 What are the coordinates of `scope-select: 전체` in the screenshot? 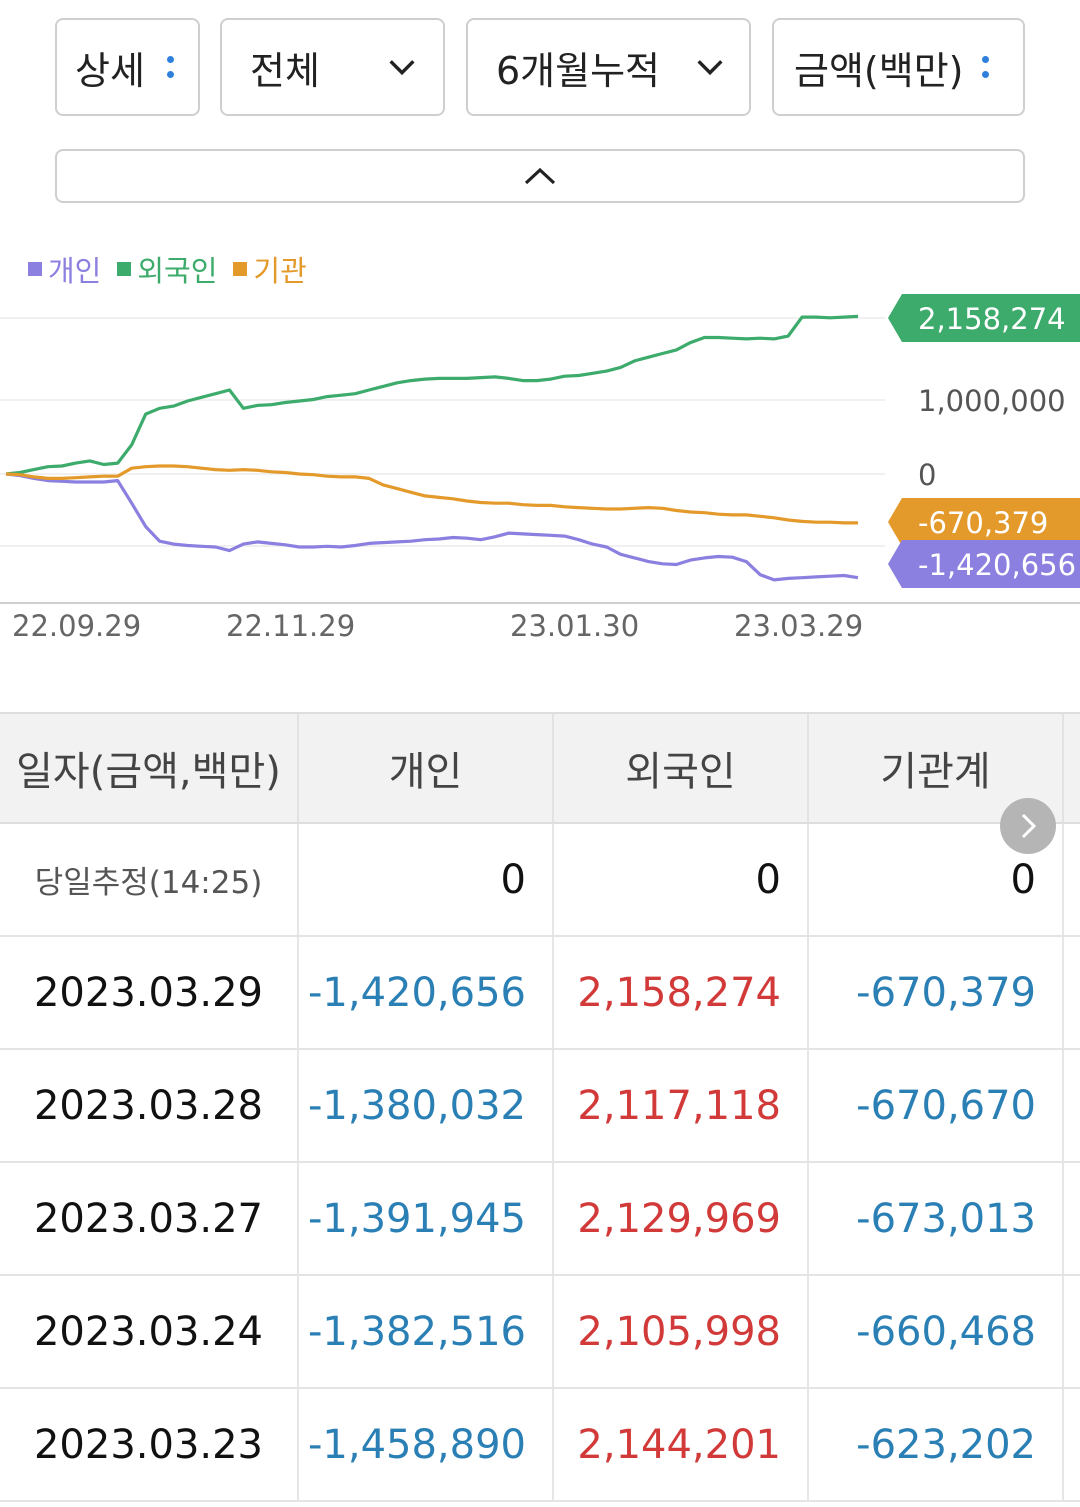 It's located at (332, 67).